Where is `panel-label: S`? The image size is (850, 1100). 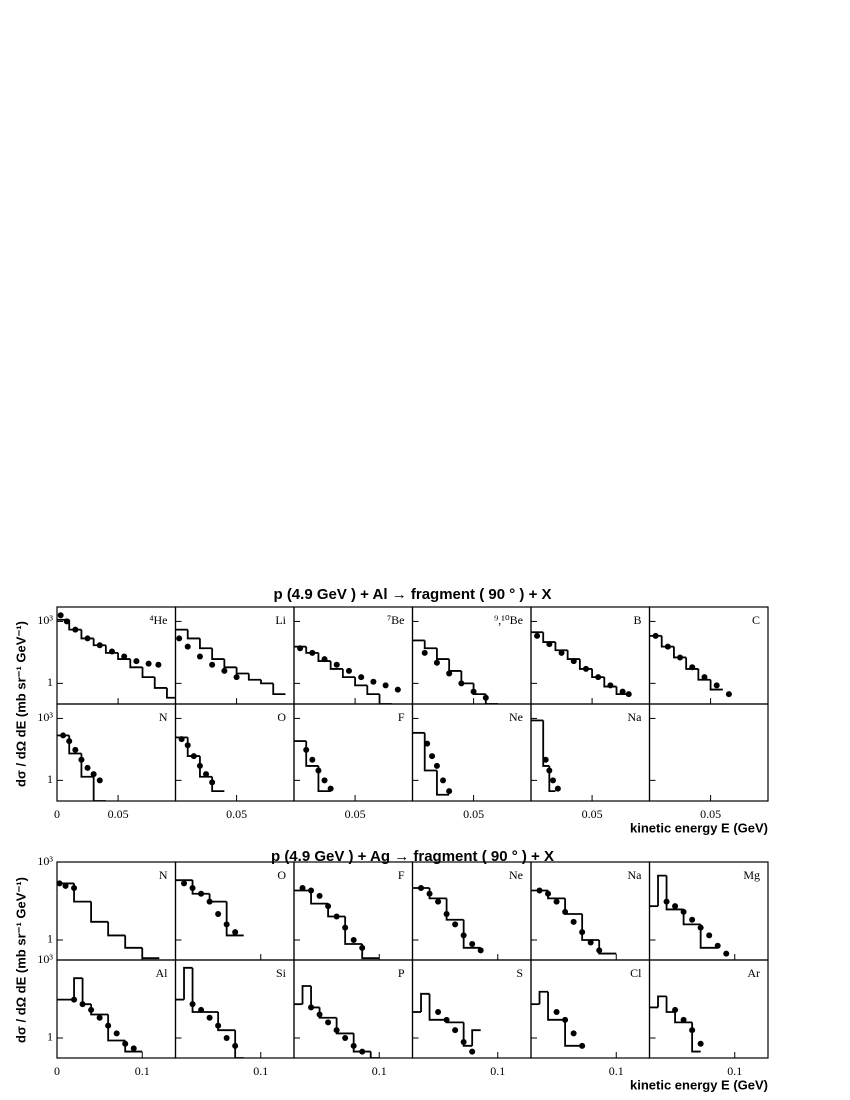
panel-label: S is located at coordinates (519, 973).